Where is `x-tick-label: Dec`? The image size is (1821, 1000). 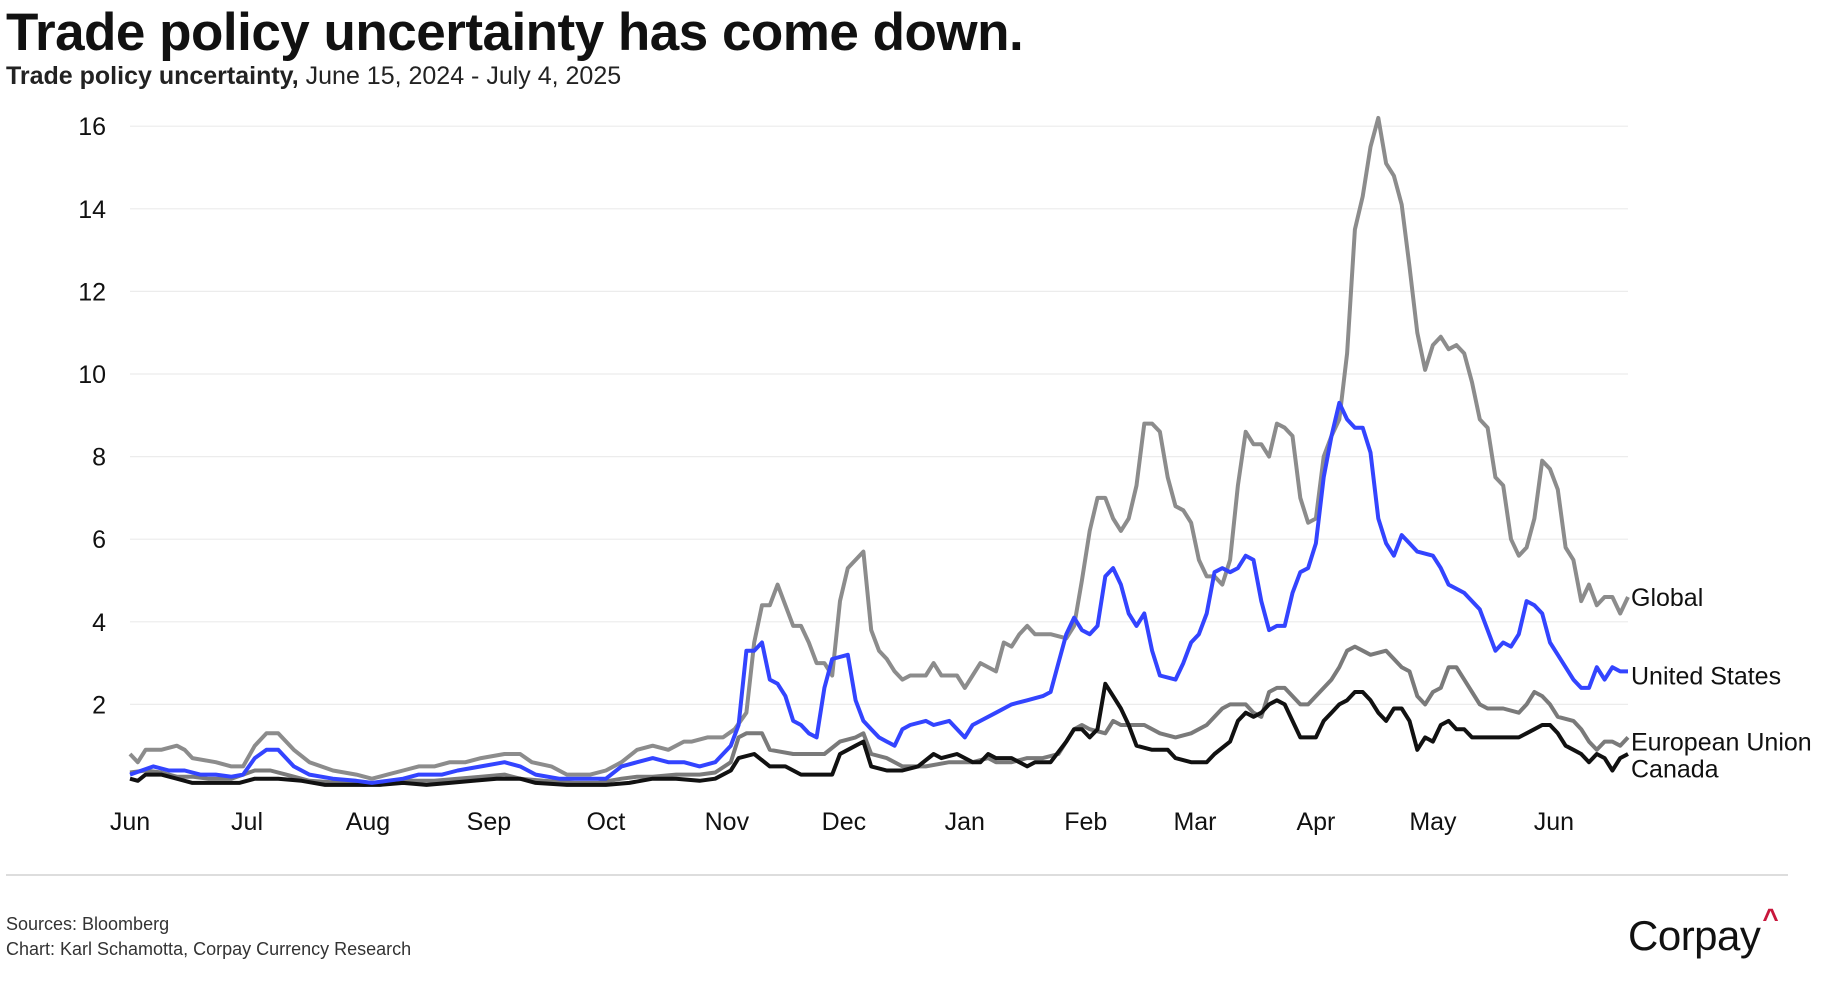
x-tick-label: Dec is located at coordinates (844, 822).